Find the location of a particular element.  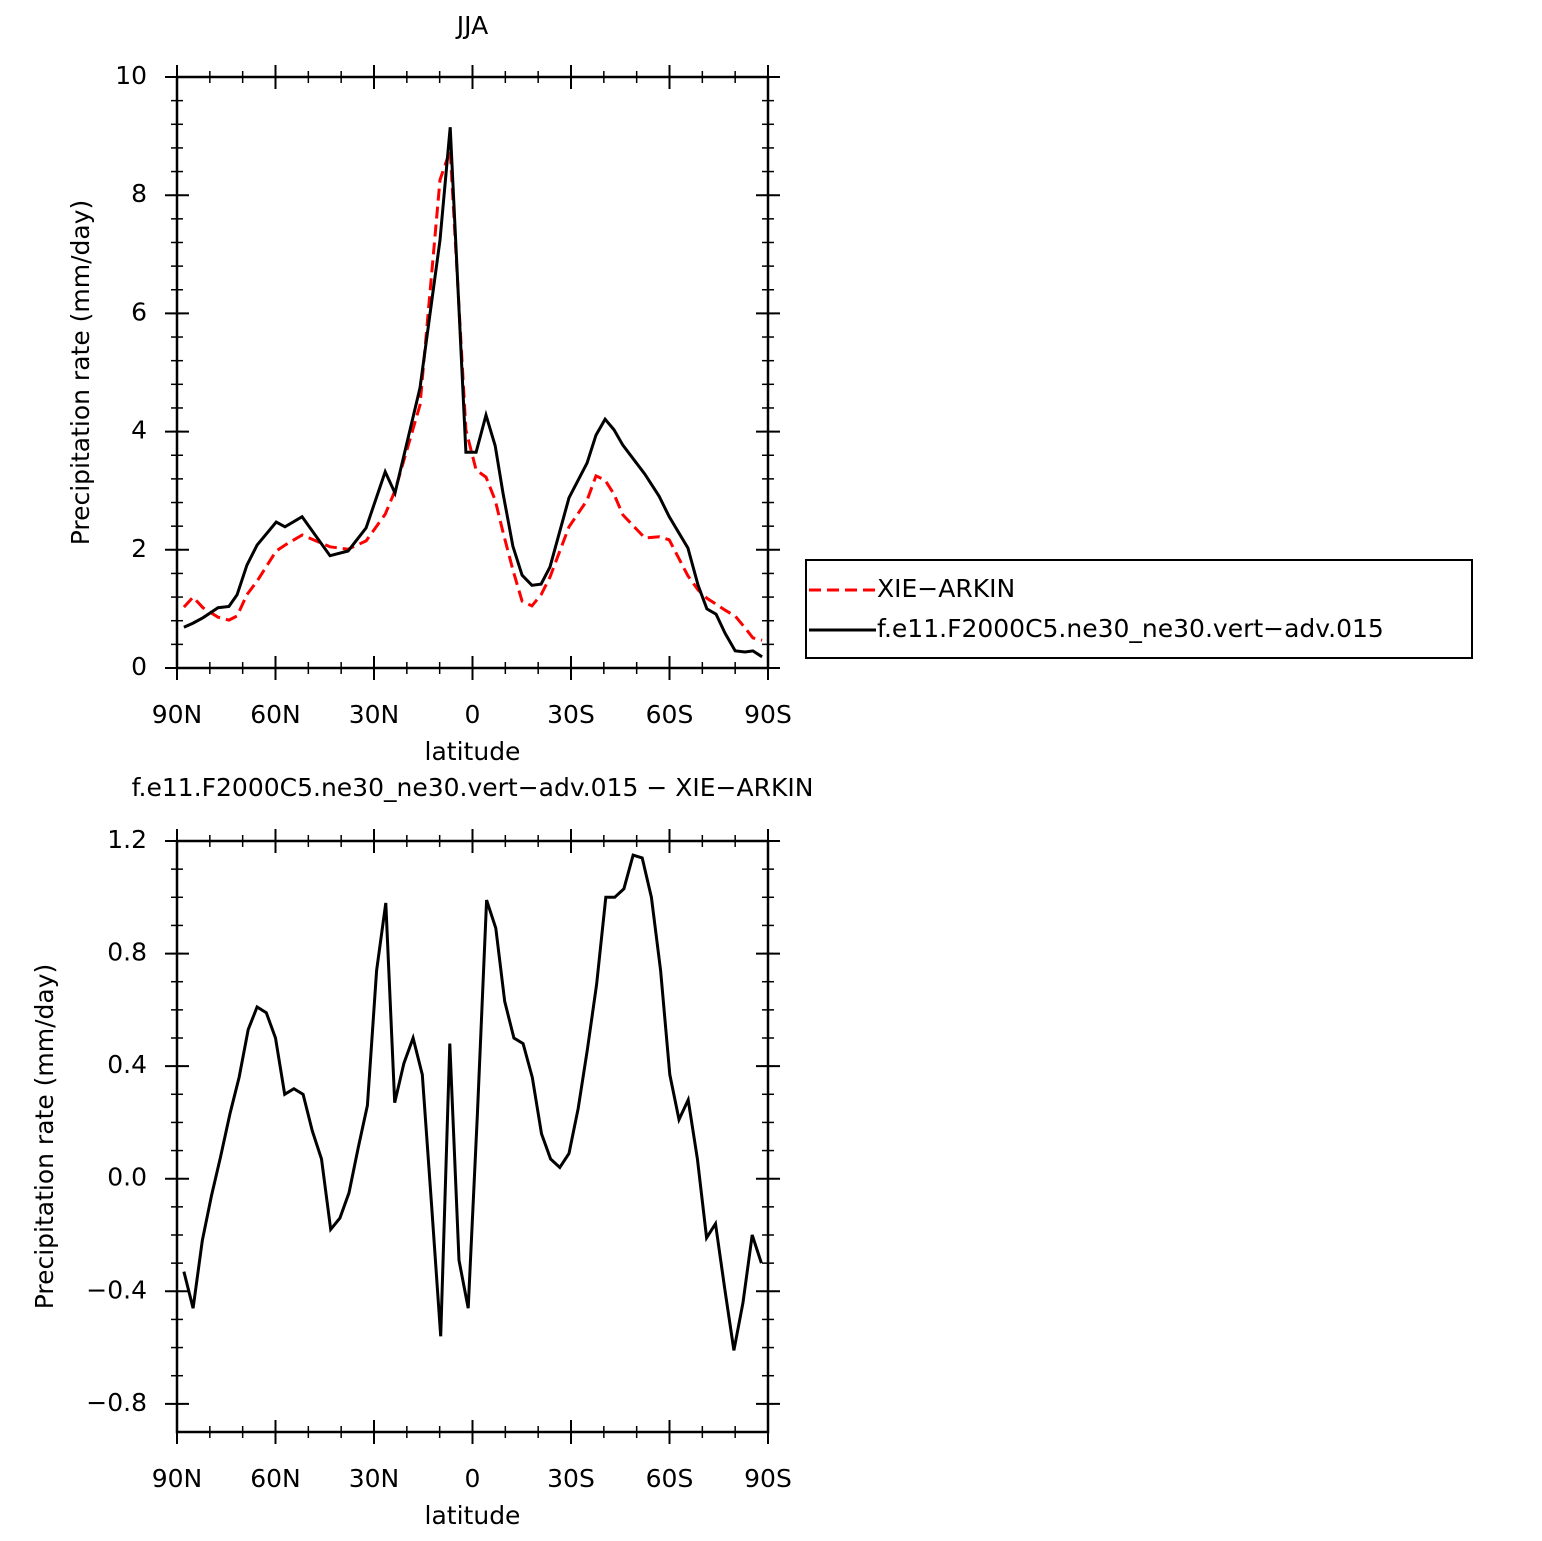

y-tick-label: 0.4 is located at coordinates (127, 1064).